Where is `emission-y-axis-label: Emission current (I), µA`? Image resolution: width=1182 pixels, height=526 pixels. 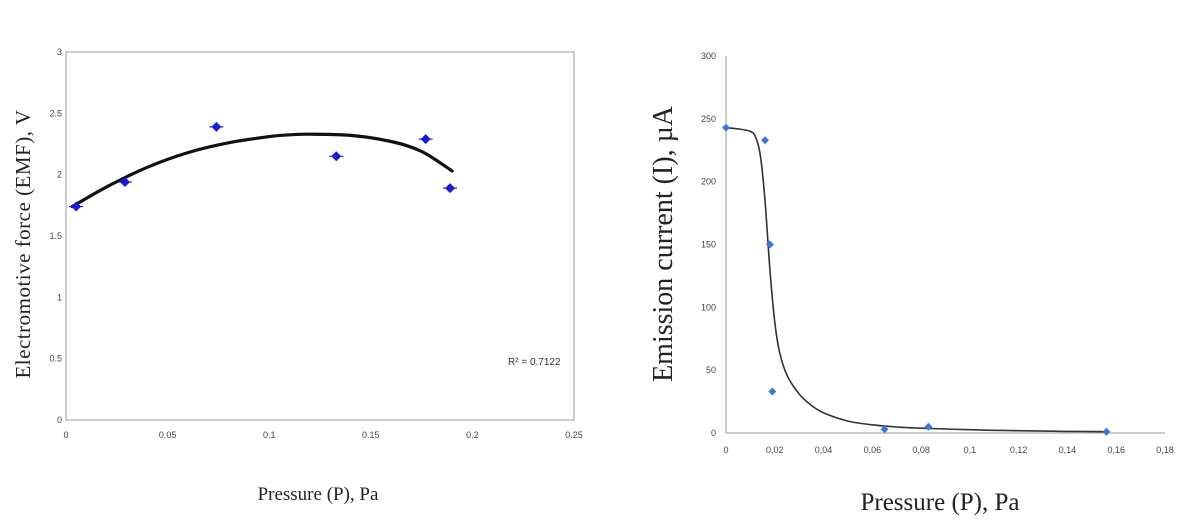
emission-y-axis-label: Emission current (I), µA is located at coordinates (663, 243).